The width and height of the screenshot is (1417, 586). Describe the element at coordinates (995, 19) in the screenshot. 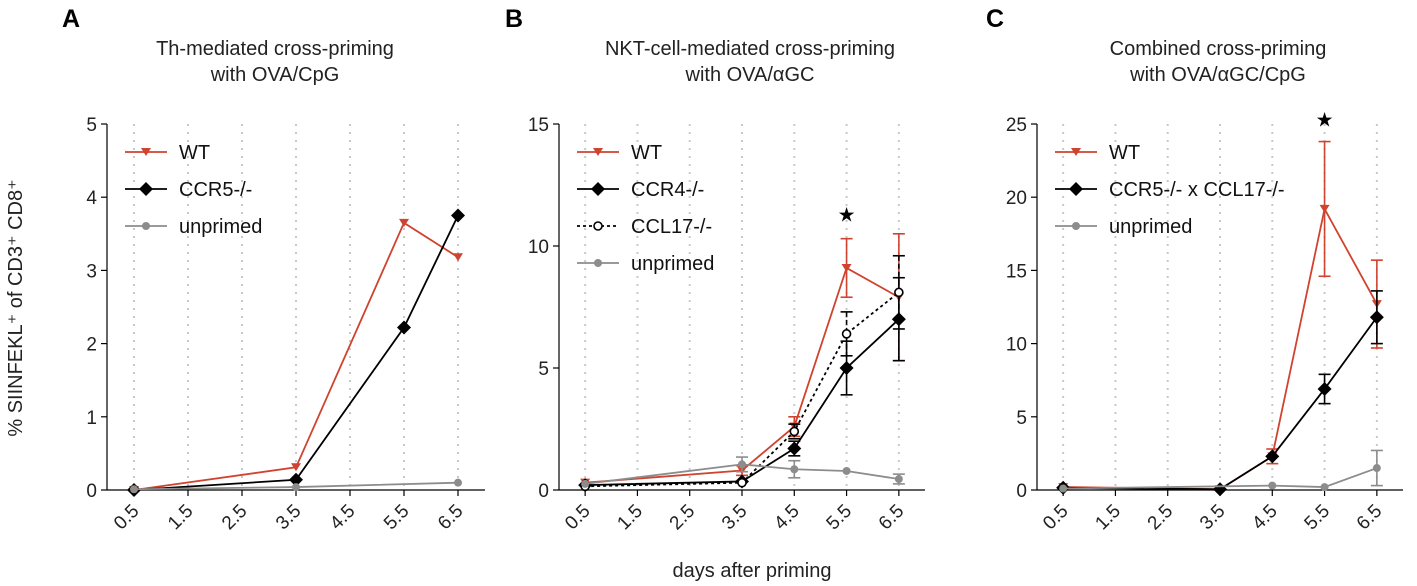

I see `panel-letter: C` at that location.